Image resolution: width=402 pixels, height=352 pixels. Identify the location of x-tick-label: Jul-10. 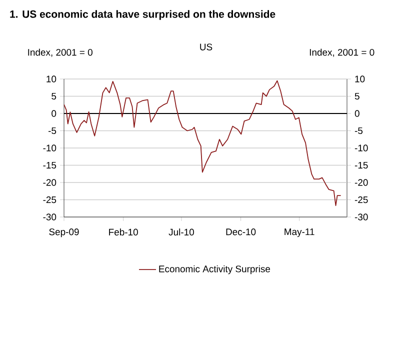
(181, 232).